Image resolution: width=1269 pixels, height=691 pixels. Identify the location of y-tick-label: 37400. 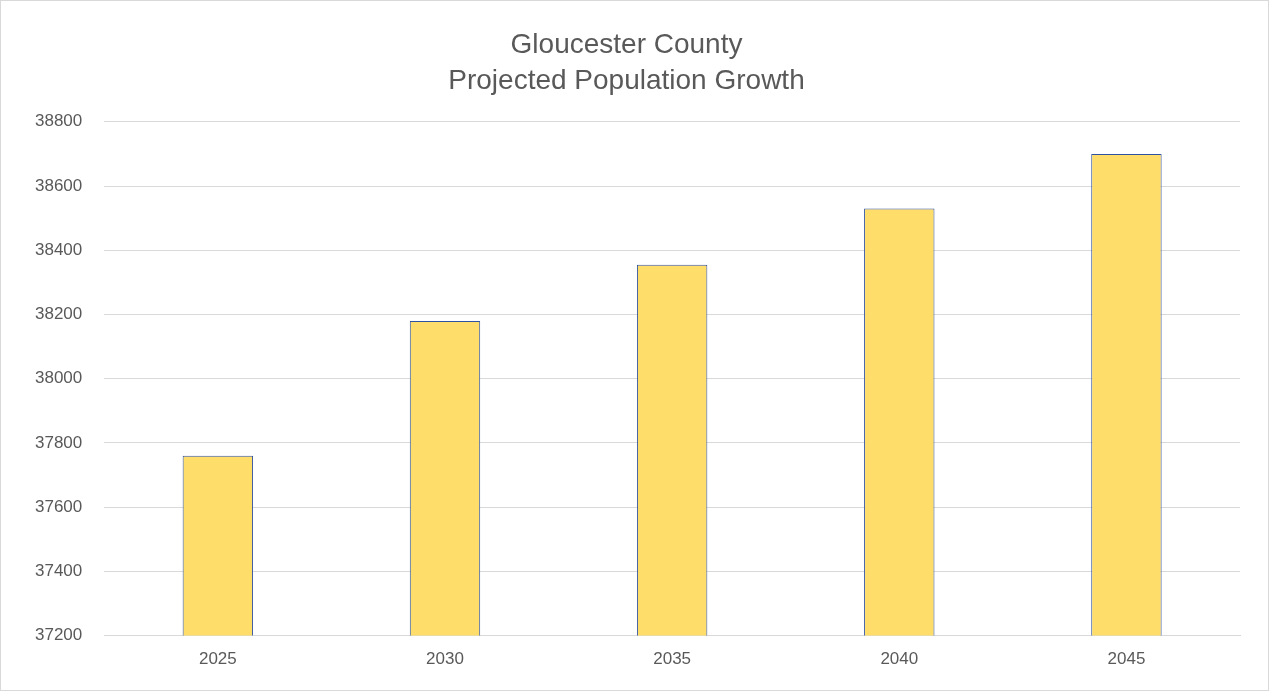
(58, 571).